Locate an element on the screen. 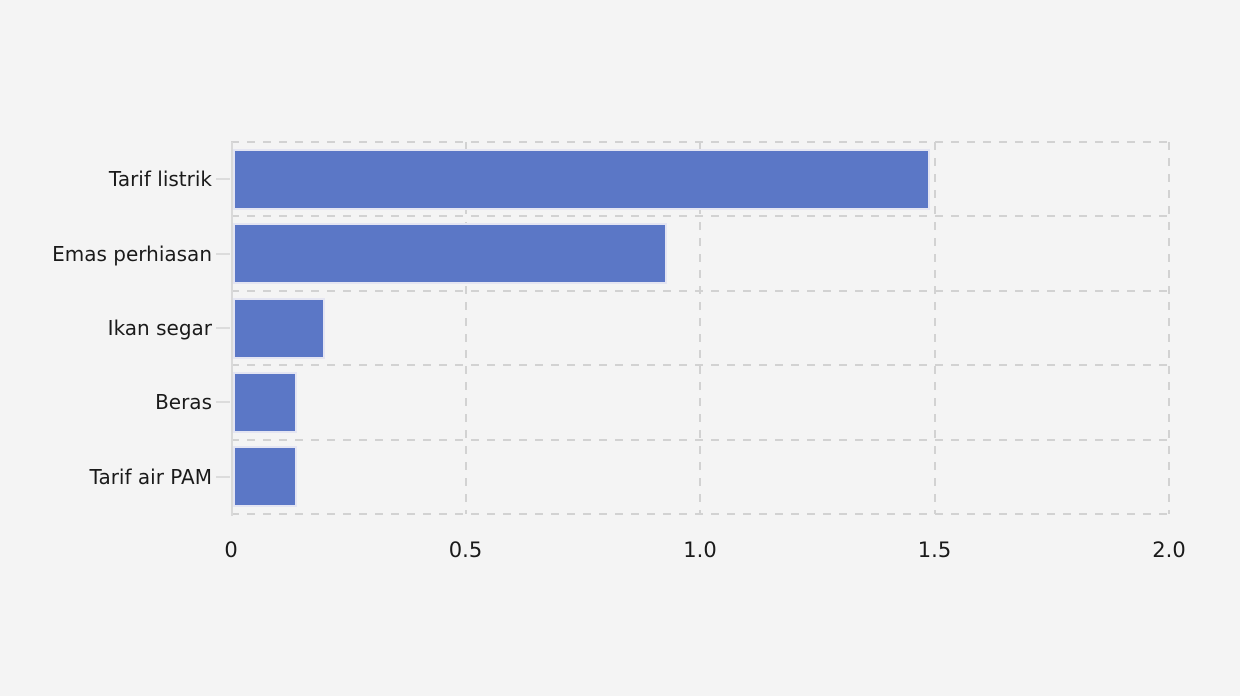  bar-tarif-air-pam is located at coordinates (265, 477).